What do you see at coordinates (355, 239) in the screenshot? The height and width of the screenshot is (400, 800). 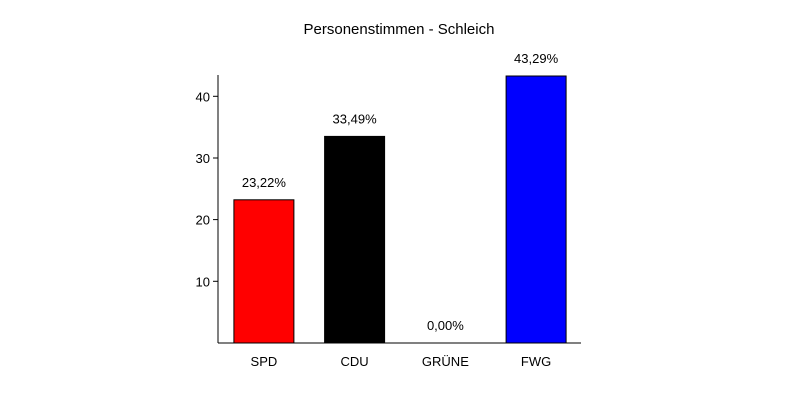 I see `bar-cdu` at bounding box center [355, 239].